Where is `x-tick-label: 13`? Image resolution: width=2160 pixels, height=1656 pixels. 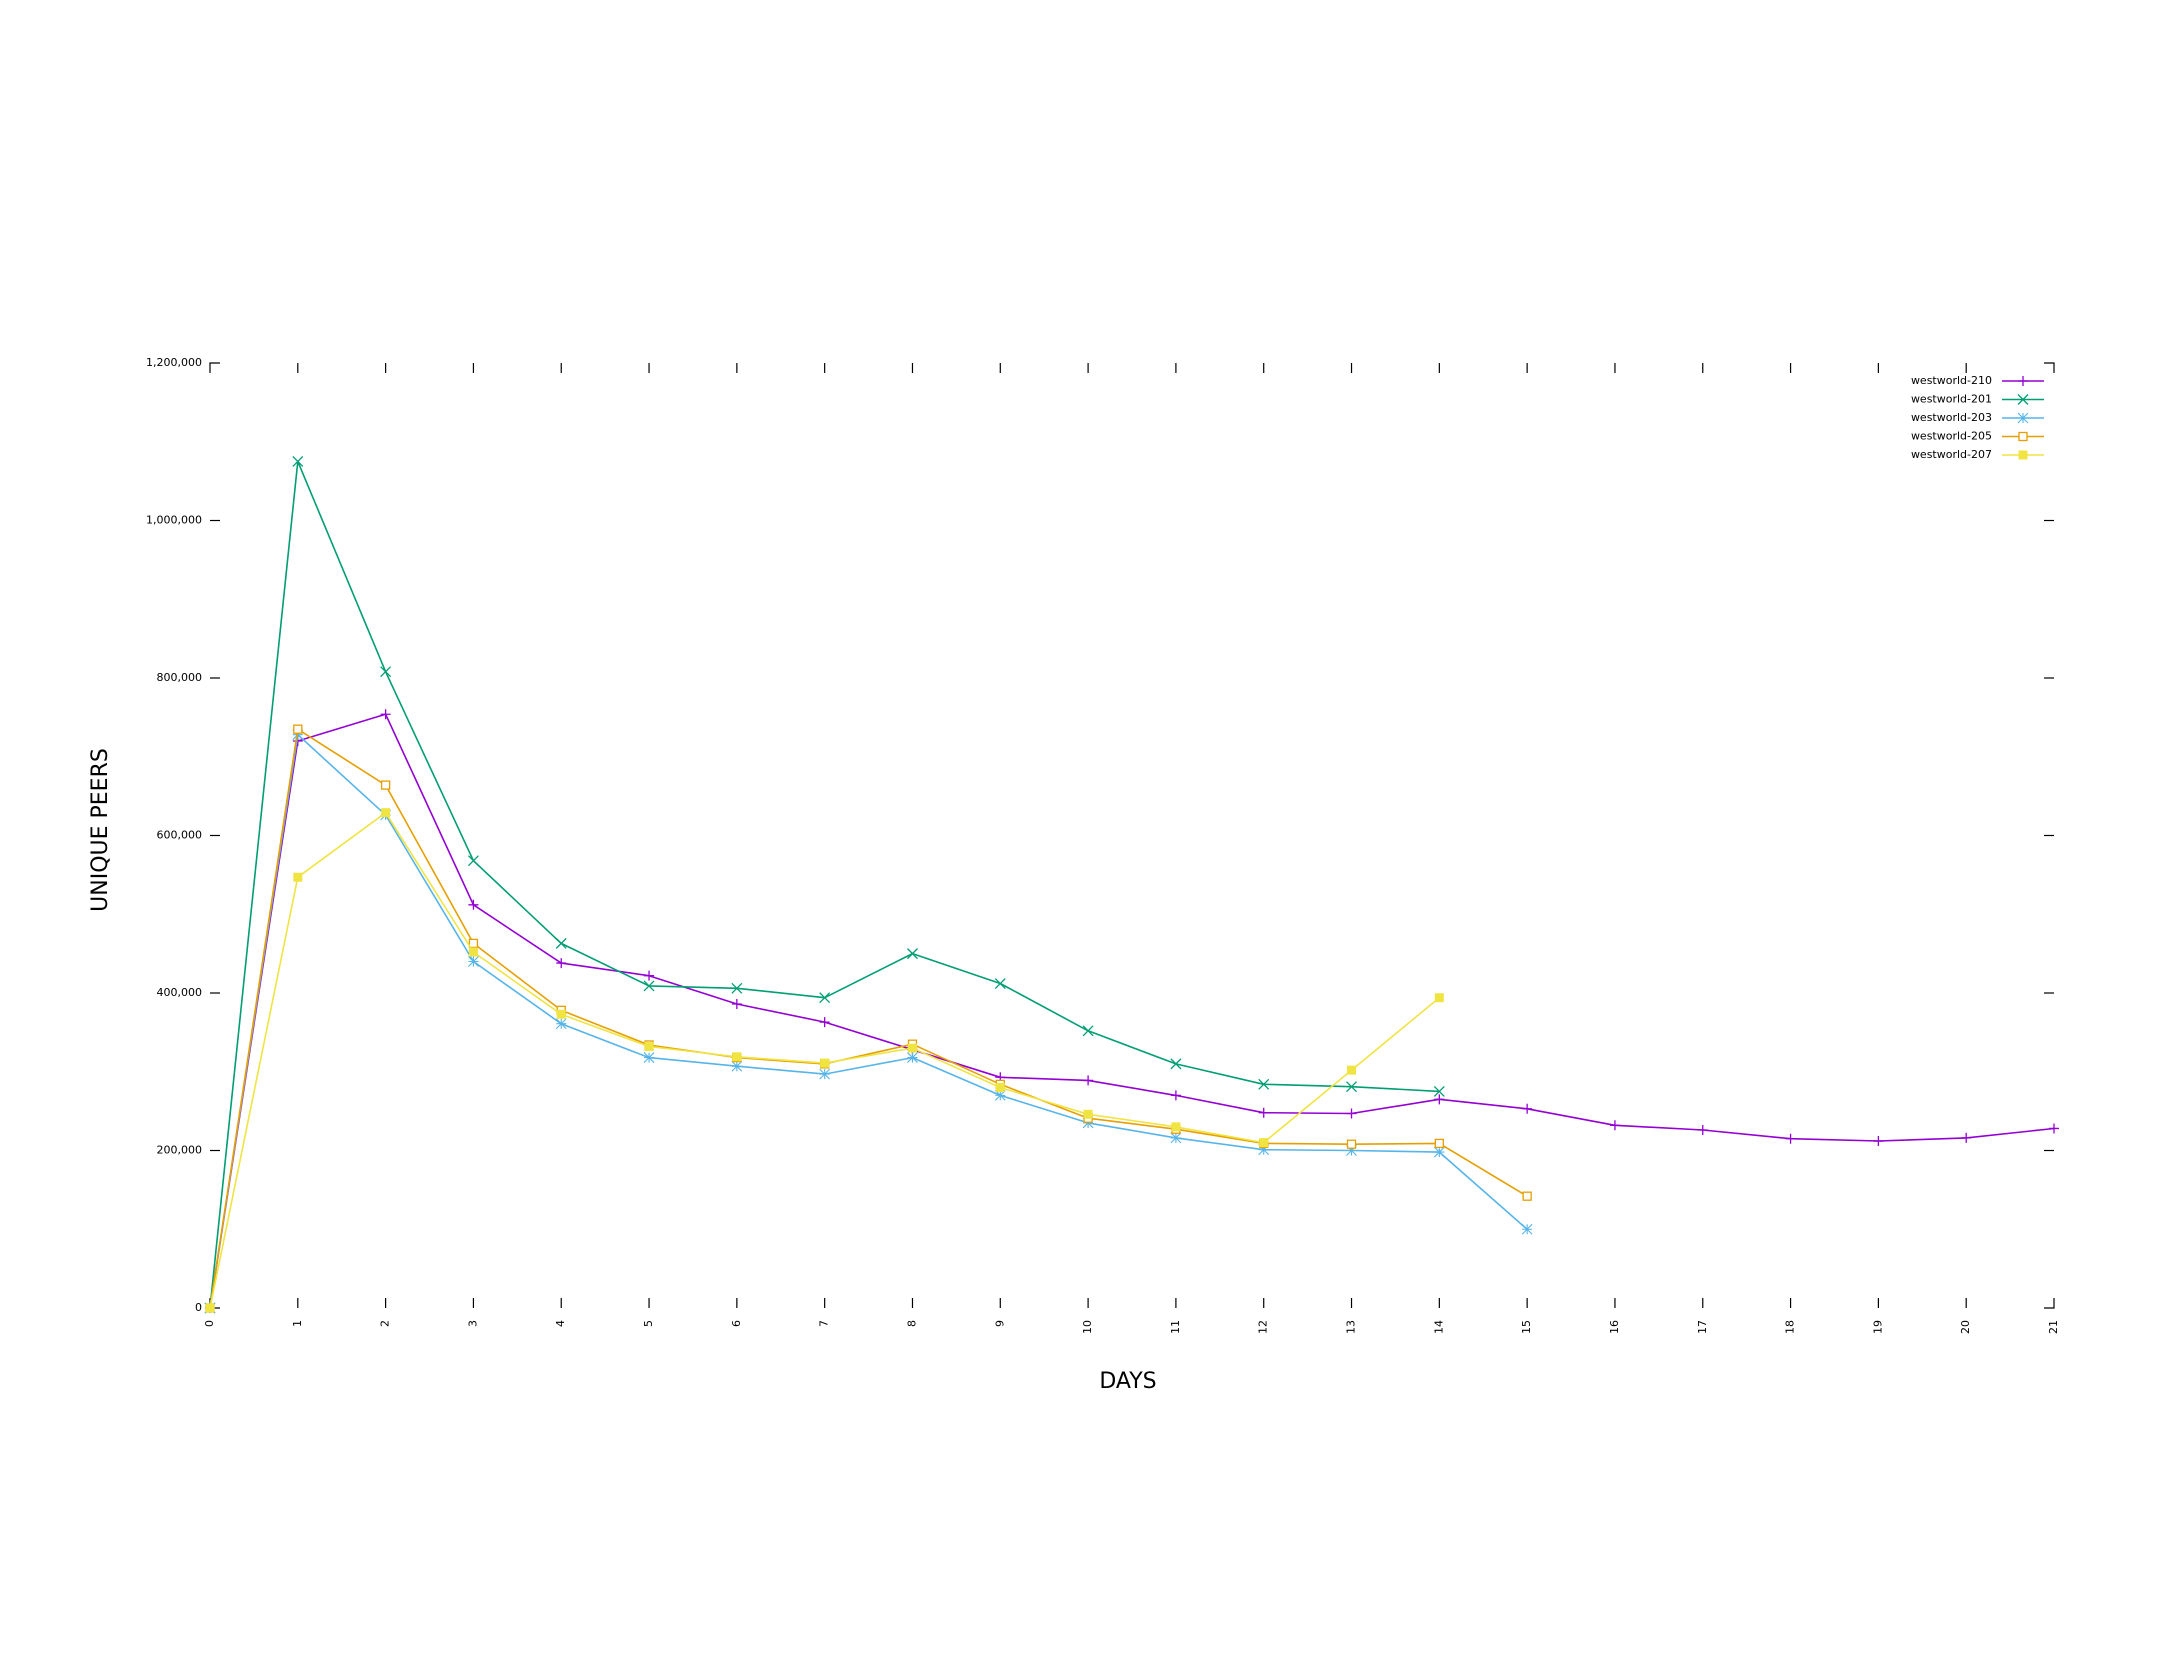 x-tick-label: 13 is located at coordinates (1351, 1327).